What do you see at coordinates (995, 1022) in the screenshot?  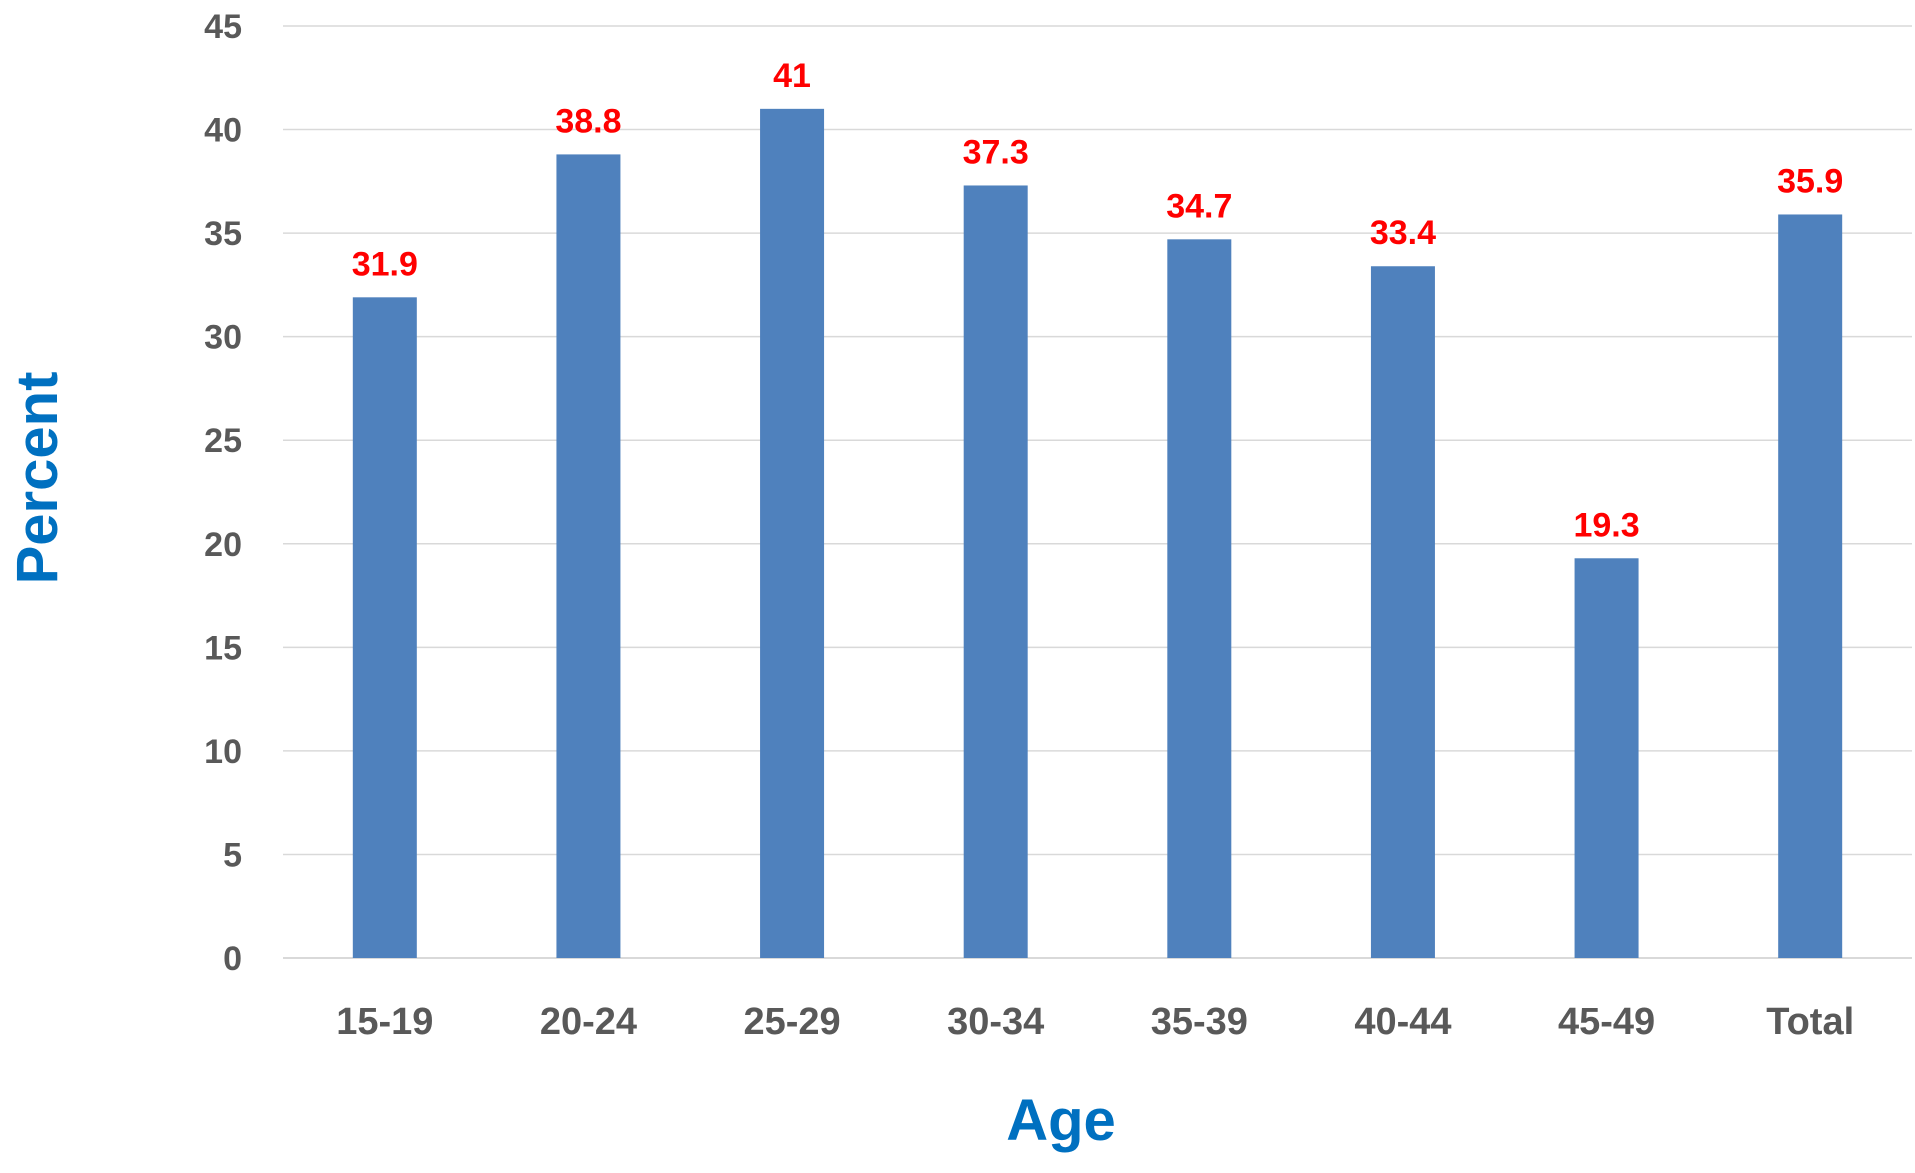 I see `x-tick-label: 30-34` at bounding box center [995, 1022].